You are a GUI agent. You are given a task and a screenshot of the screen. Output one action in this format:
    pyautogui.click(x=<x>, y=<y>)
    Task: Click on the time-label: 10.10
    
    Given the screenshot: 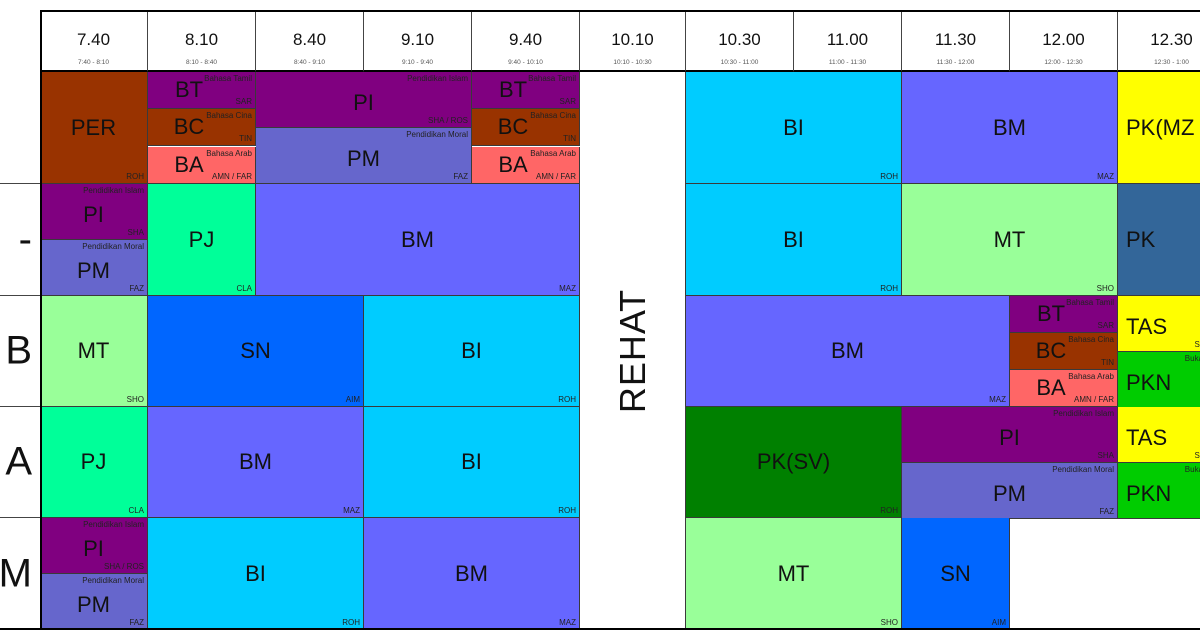 What is the action you would take?
    pyautogui.click(x=632, y=39)
    